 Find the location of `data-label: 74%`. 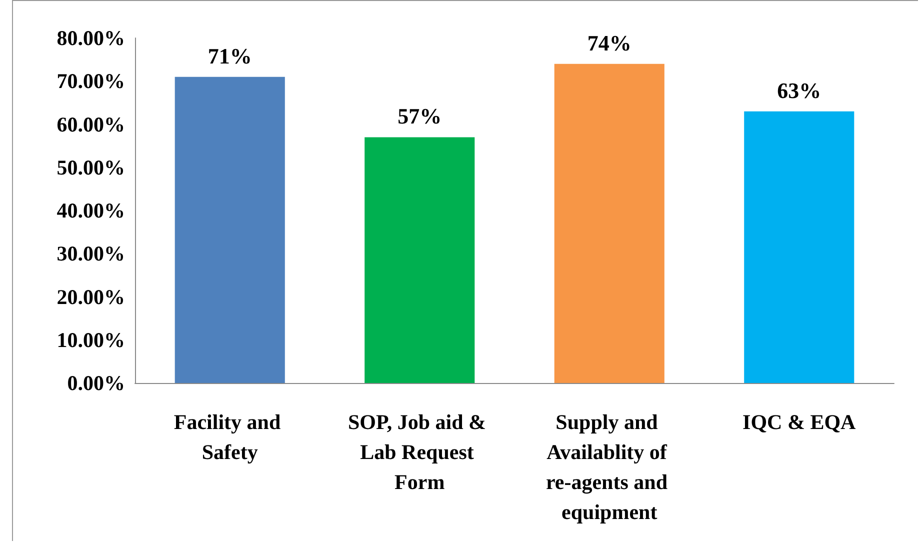

data-label: 74% is located at coordinates (609, 43).